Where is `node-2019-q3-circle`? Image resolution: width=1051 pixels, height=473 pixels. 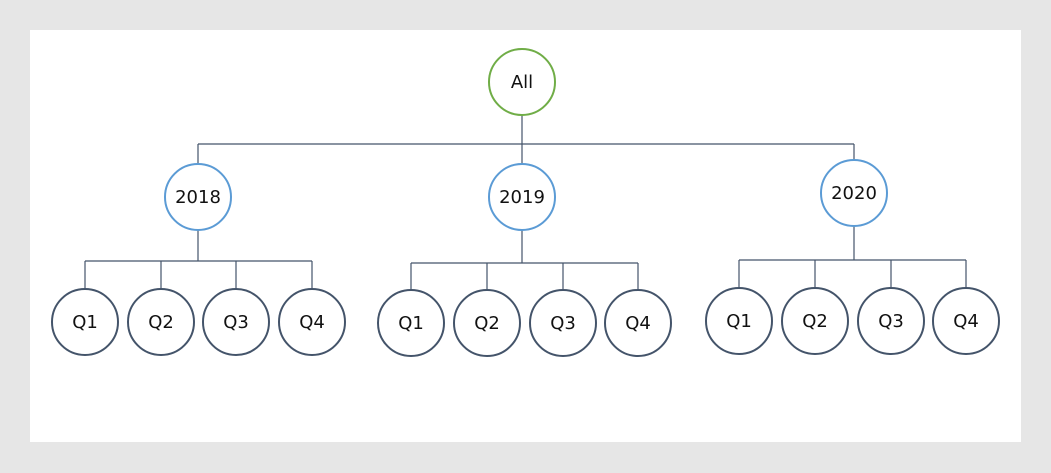 node-2019-q3-circle is located at coordinates (563, 323).